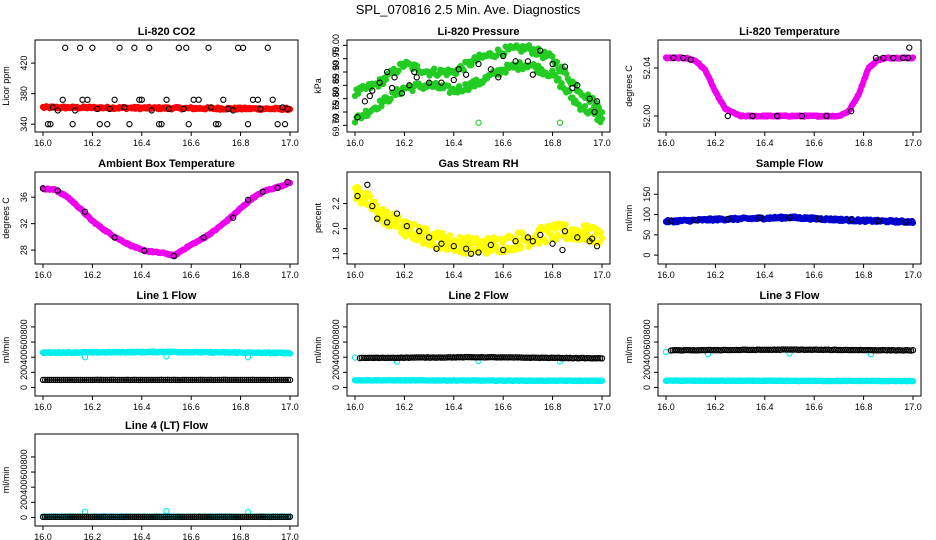 The height and width of the screenshot is (540, 936). What do you see at coordinates (24, 197) in the screenshot?
I see `y-tick-label: 36` at bounding box center [24, 197].